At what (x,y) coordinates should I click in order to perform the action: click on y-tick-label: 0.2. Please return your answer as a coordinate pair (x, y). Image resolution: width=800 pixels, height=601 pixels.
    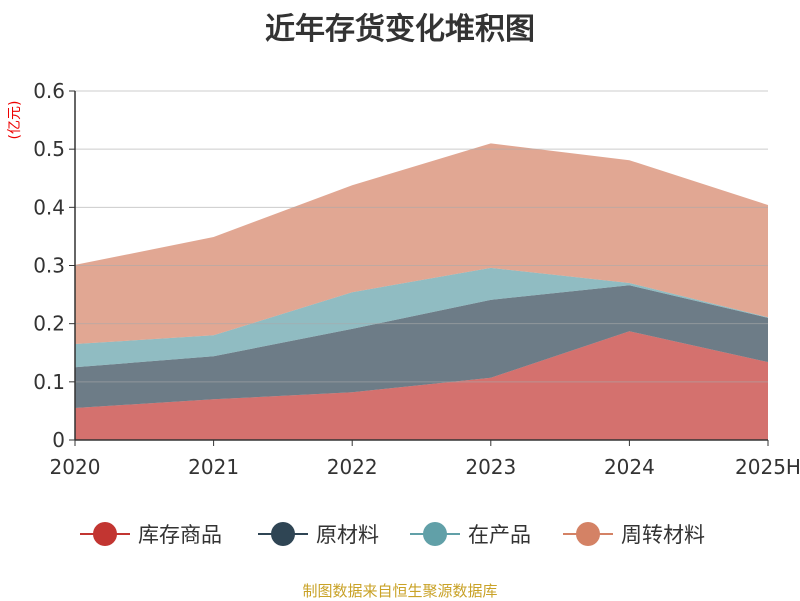
    Looking at the image, I should click on (49, 324).